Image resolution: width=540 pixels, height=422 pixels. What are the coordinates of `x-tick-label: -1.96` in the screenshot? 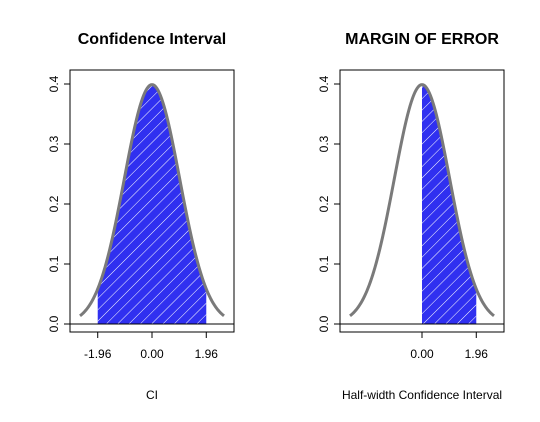 It's located at (98, 354).